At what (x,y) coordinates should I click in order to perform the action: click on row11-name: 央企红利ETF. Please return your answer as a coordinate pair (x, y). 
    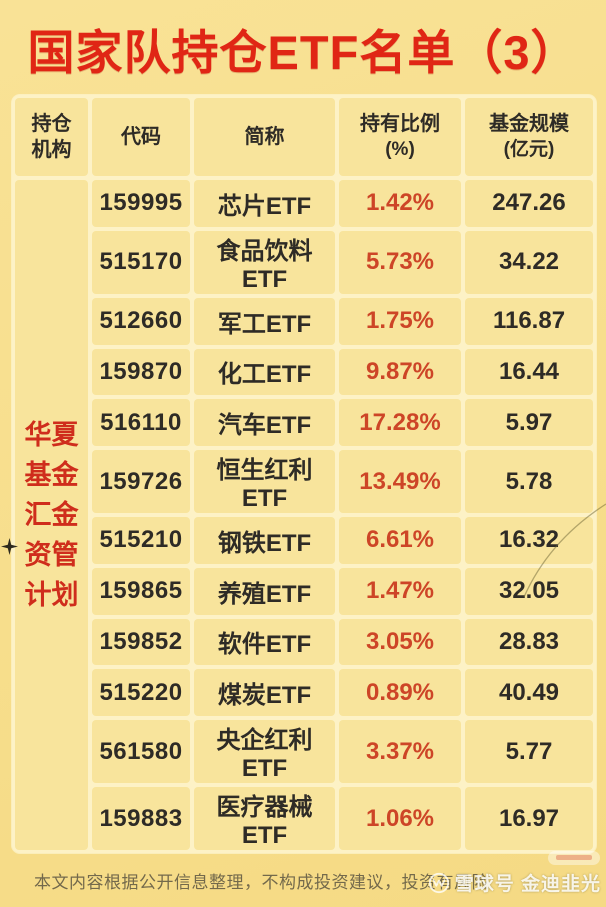
    Looking at the image, I should click on (264, 751).